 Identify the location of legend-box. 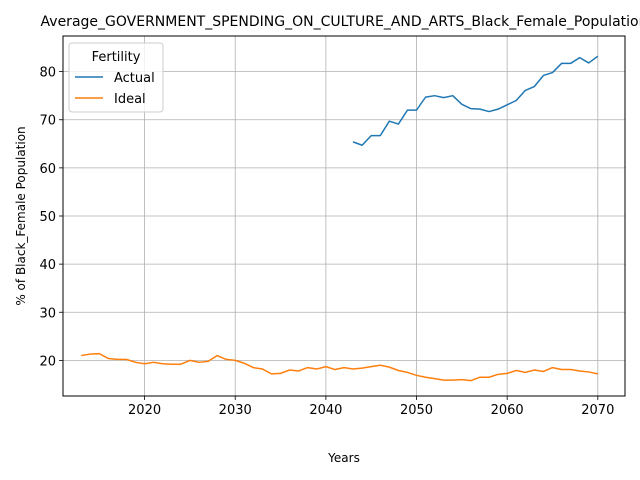
(116, 77).